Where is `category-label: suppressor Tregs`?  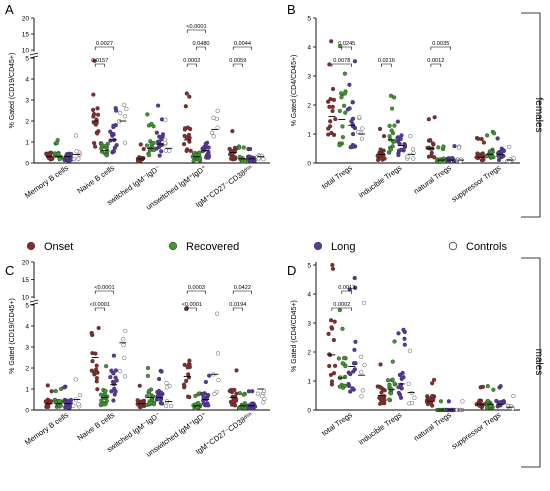 category-label: suppressor Tregs is located at coordinates (476, 430).